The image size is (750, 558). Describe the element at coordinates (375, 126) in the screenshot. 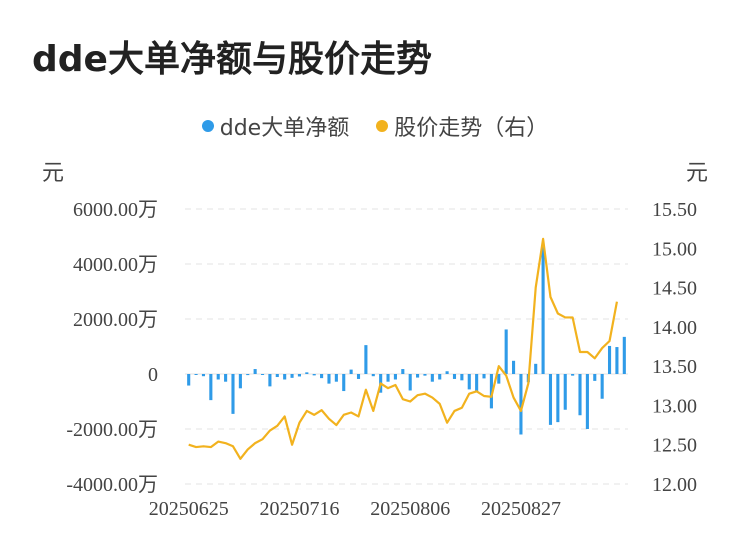

I see `legend: dde大单净额 股价走势（右）` at that location.